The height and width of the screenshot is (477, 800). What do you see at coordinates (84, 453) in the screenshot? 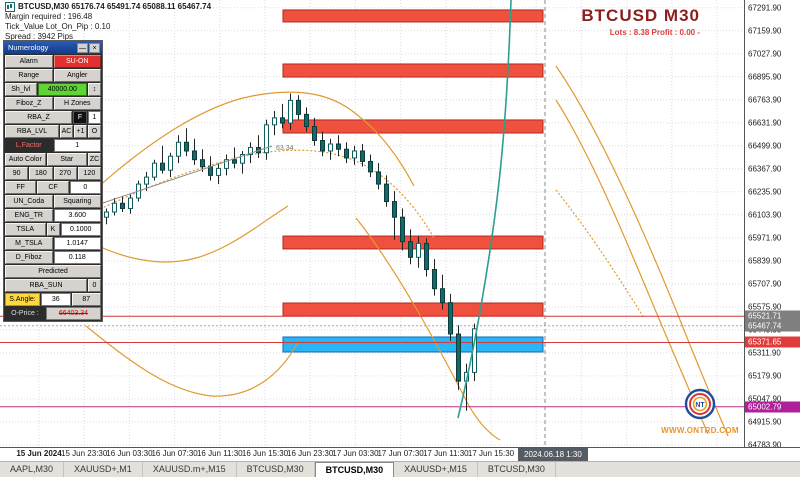
I see `time-axis-label: 15 Jun 23:30` at bounding box center [84, 453].